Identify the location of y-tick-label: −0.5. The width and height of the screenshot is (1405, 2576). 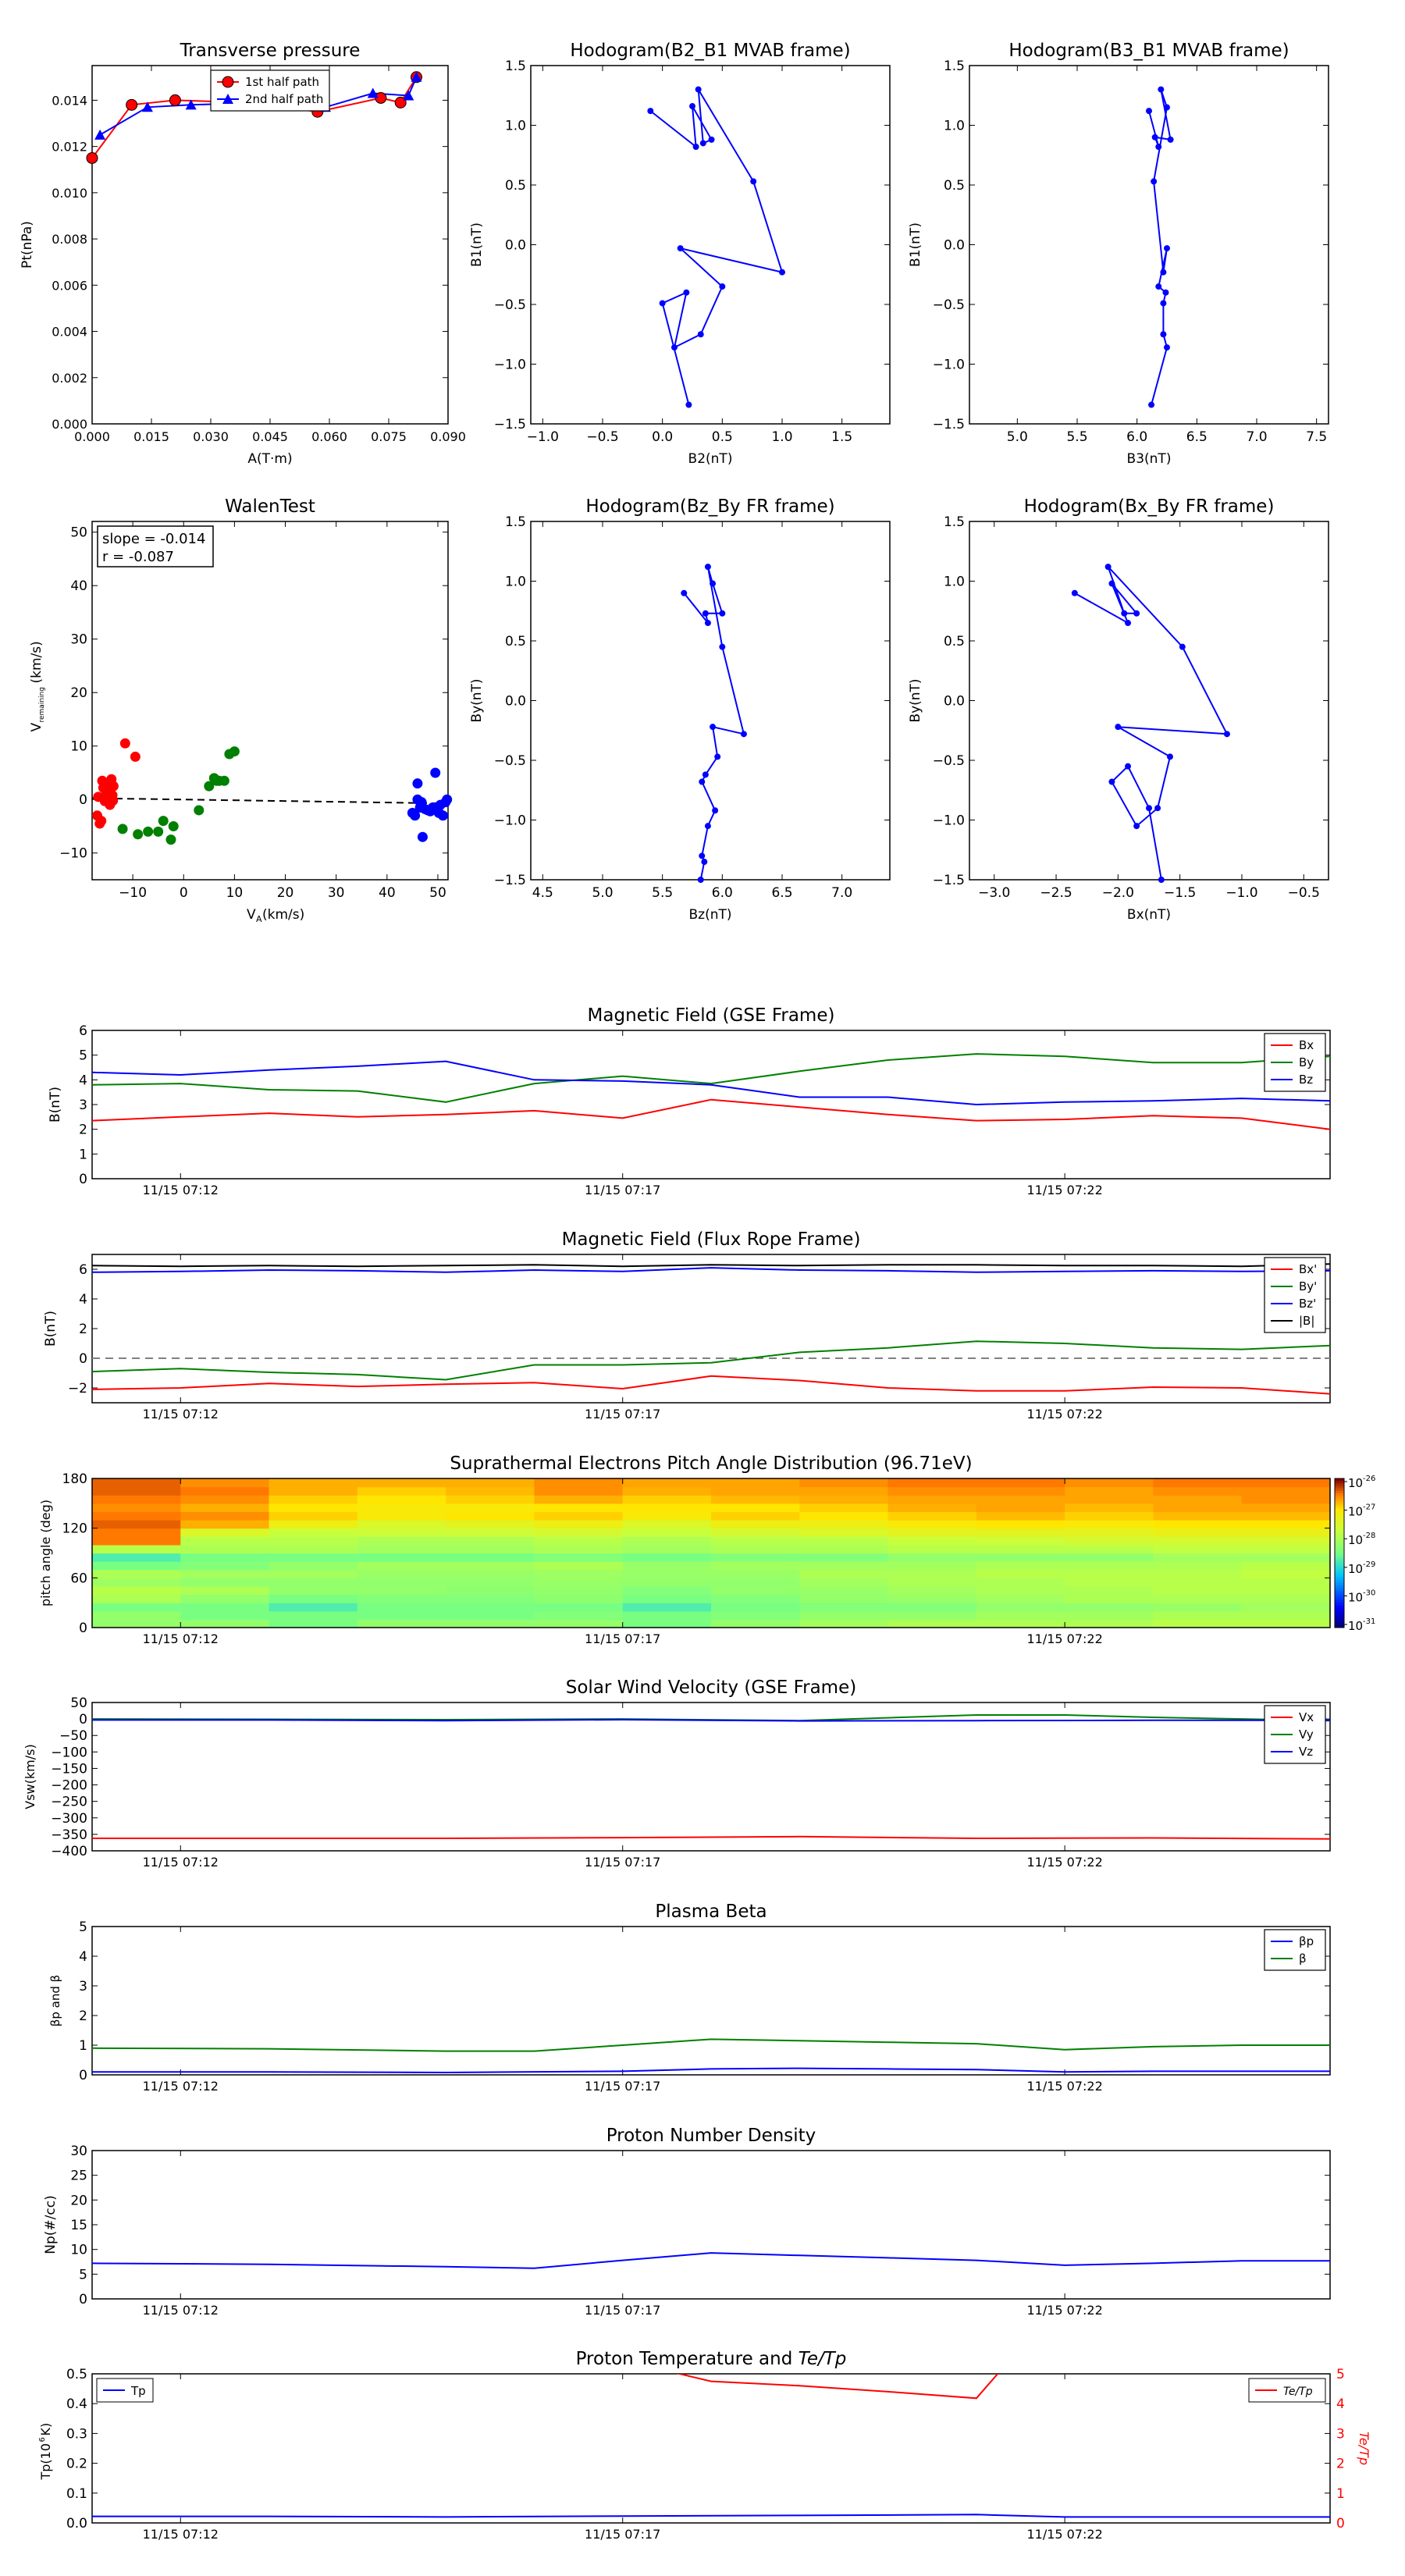
(510, 761).